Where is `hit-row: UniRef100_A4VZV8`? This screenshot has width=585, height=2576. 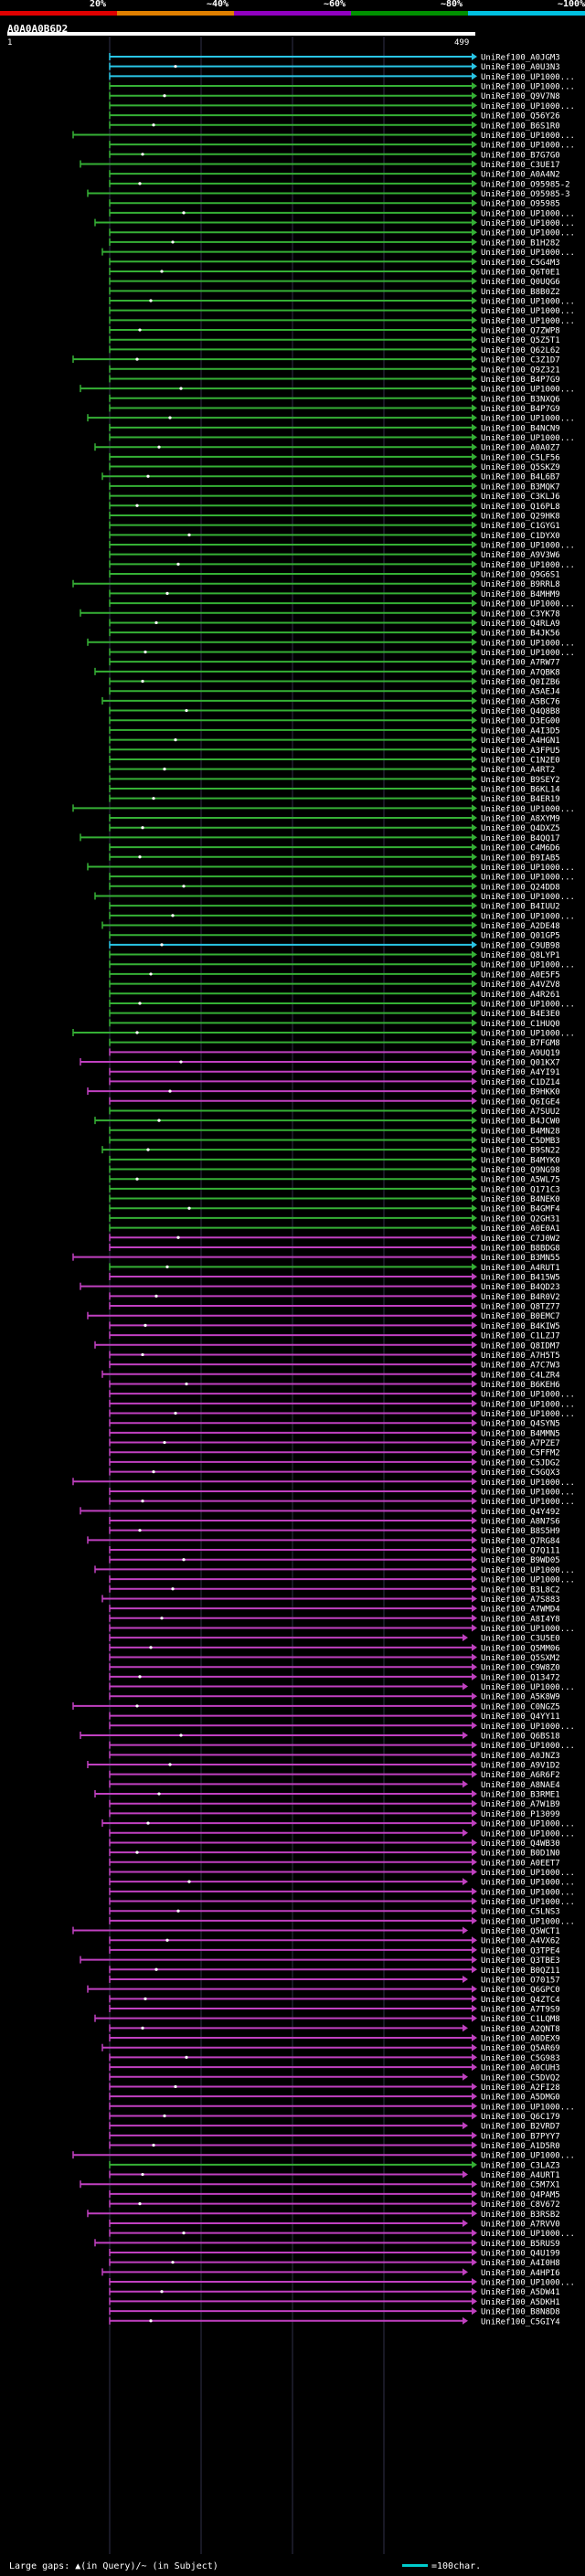 hit-row: UniRef100_A4VZV8 is located at coordinates (335, 985).